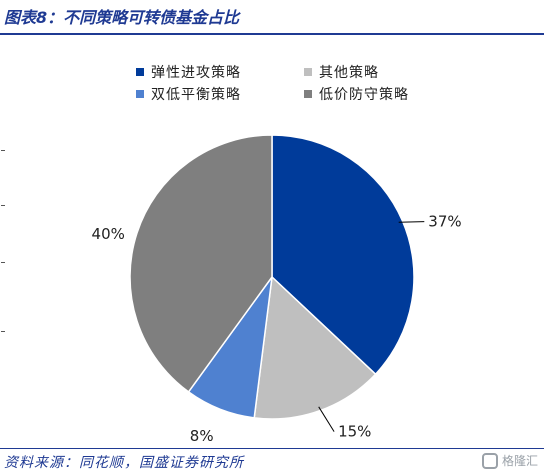 The width and height of the screenshot is (544, 475). I want to click on watermark-logo-icon, so click(489, 460).